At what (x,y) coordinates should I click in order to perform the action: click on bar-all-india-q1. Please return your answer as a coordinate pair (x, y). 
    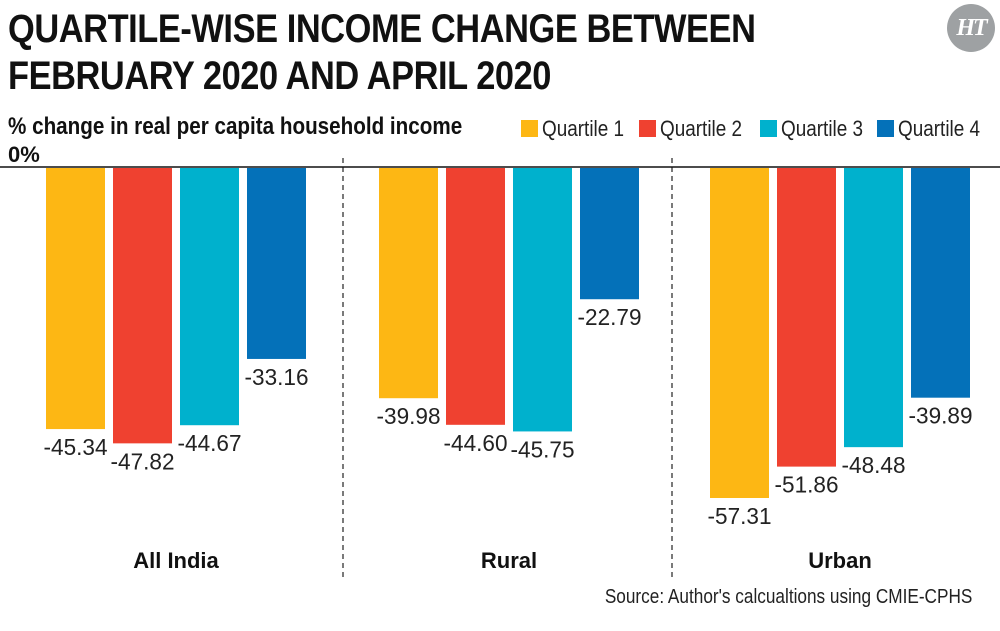
    Looking at the image, I should click on (75, 299).